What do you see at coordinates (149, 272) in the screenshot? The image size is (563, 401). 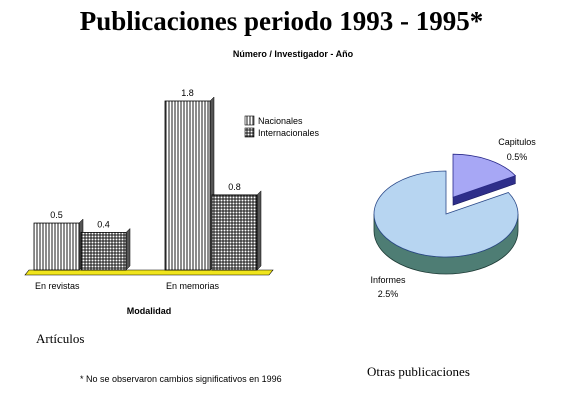 I see `chart-floor` at bounding box center [149, 272].